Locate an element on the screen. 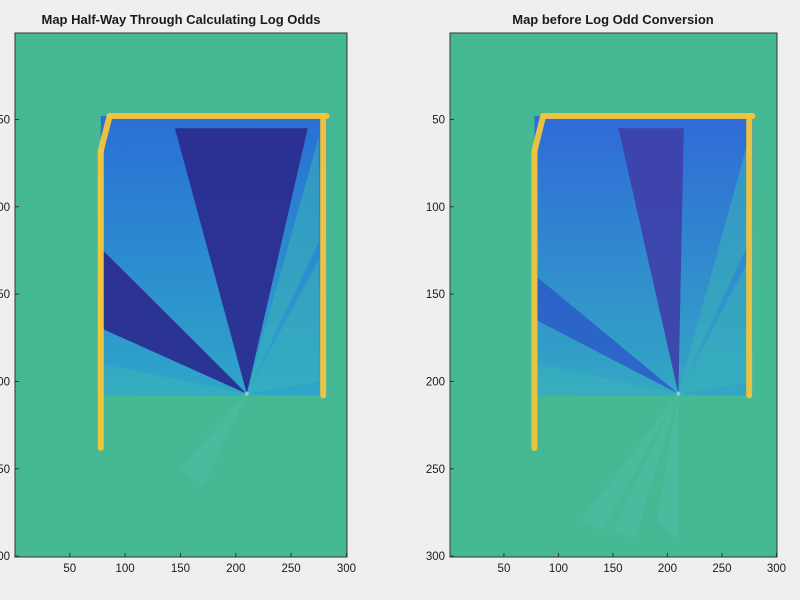 This screenshot has height=600, width=800. right-x-tick-label: 100 is located at coordinates (558, 569).